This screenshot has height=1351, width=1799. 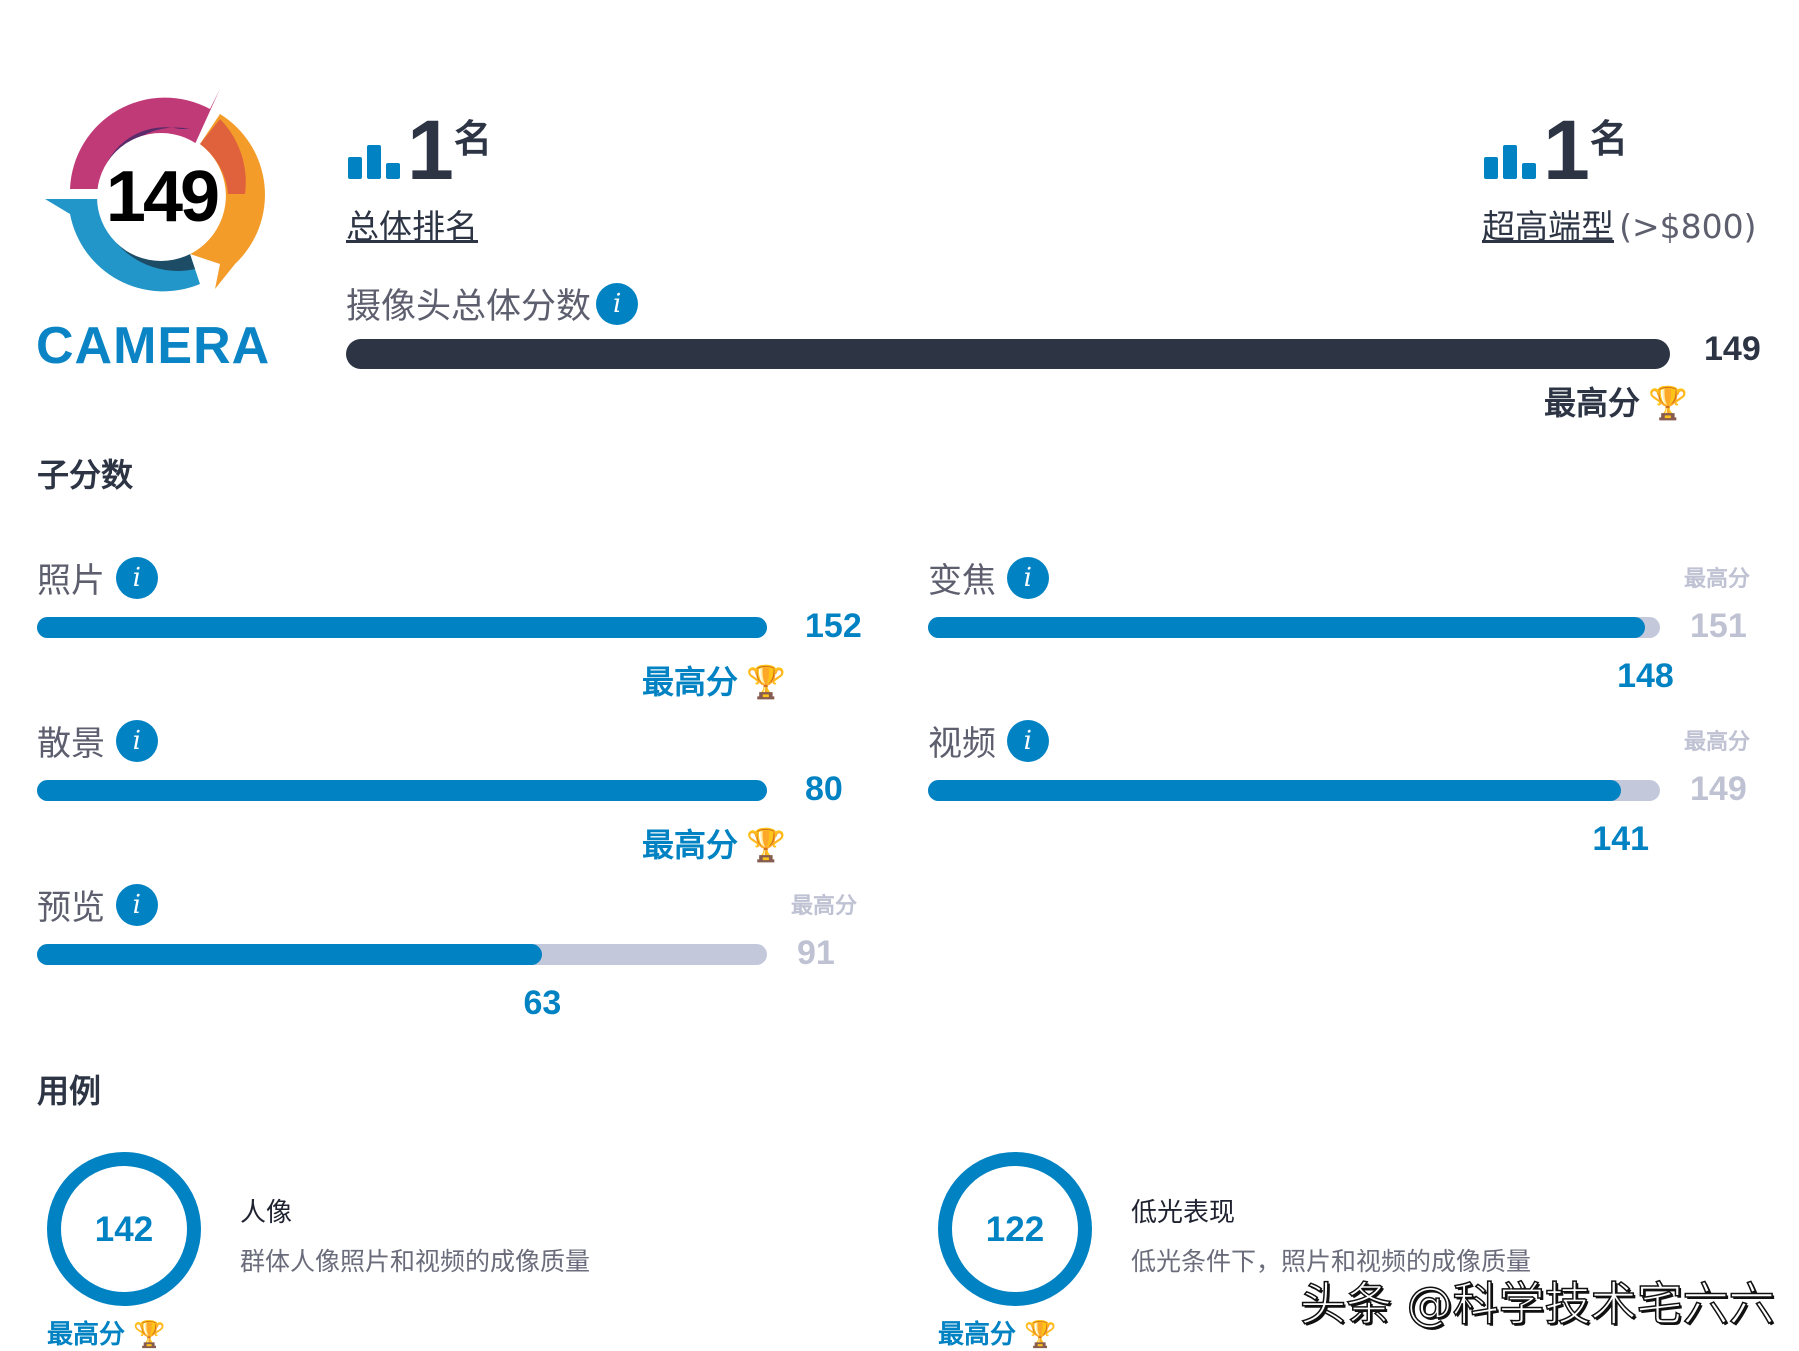 What do you see at coordinates (1548, 226) in the screenshot?
I see `segment-rank-link: 超高端型` at bounding box center [1548, 226].